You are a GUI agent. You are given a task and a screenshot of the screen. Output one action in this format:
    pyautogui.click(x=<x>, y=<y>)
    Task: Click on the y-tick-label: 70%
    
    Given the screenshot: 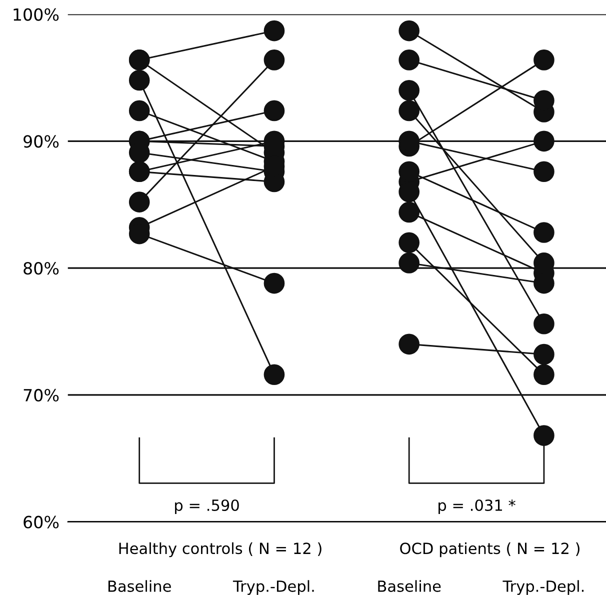 What is the action you would take?
    pyautogui.click(x=41, y=395)
    